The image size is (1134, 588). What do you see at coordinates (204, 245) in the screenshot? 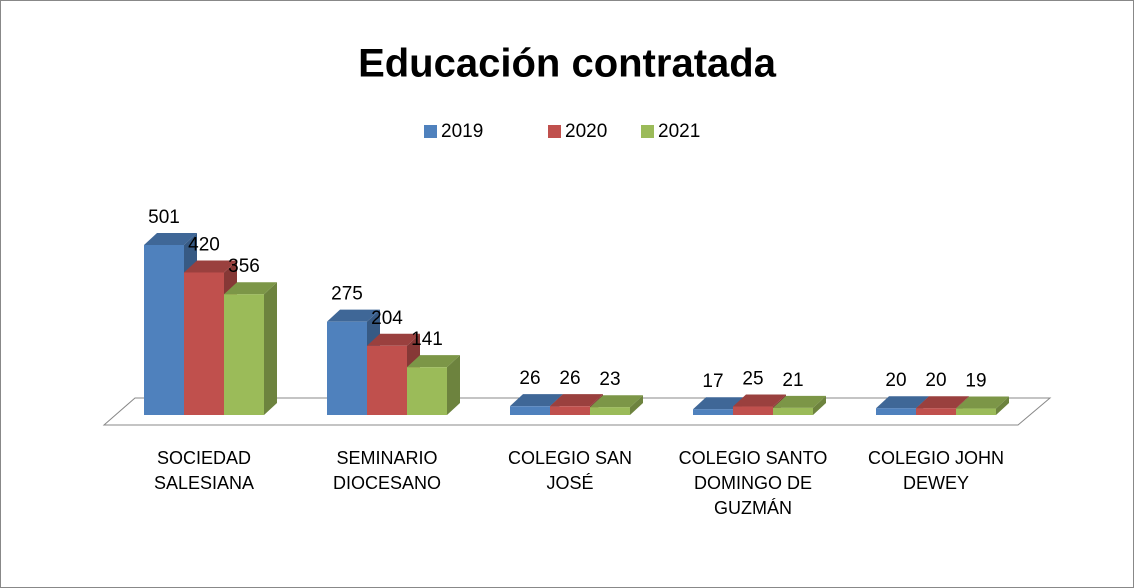
I see `value-label: 420` at bounding box center [204, 245].